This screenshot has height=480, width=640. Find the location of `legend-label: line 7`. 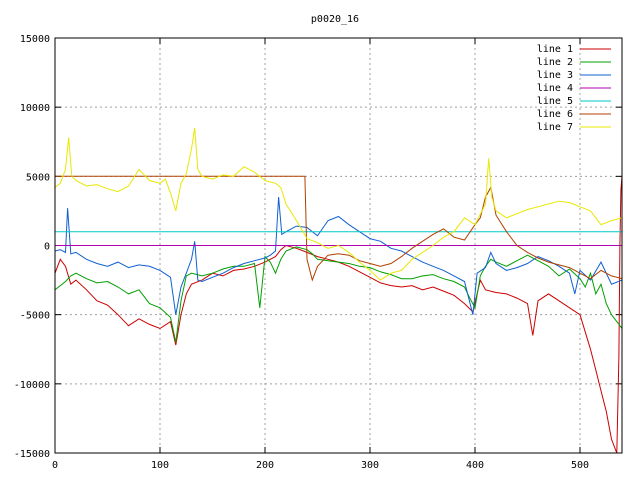

legend-label: line 7 is located at coordinates (555, 127).